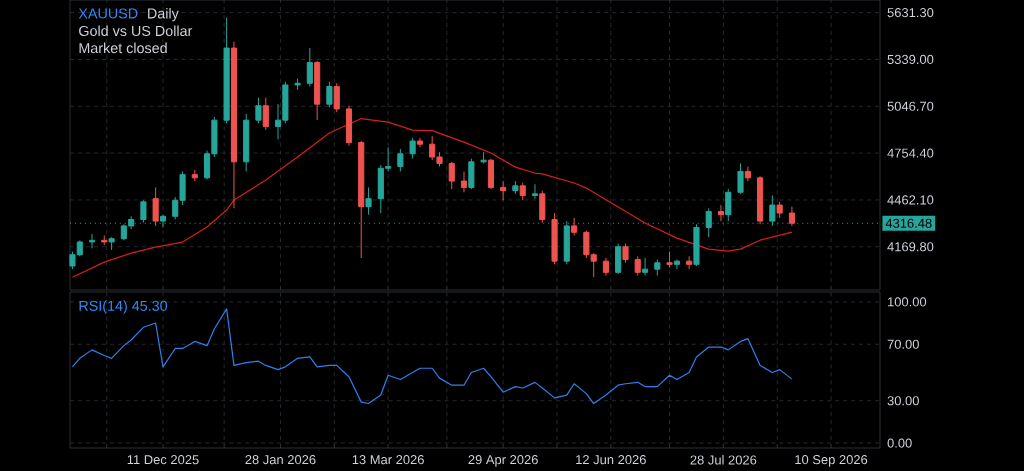 The height and width of the screenshot is (471, 1024). What do you see at coordinates (910, 200) in the screenshot?
I see `y-tick-label: 4462.10` at bounding box center [910, 200].